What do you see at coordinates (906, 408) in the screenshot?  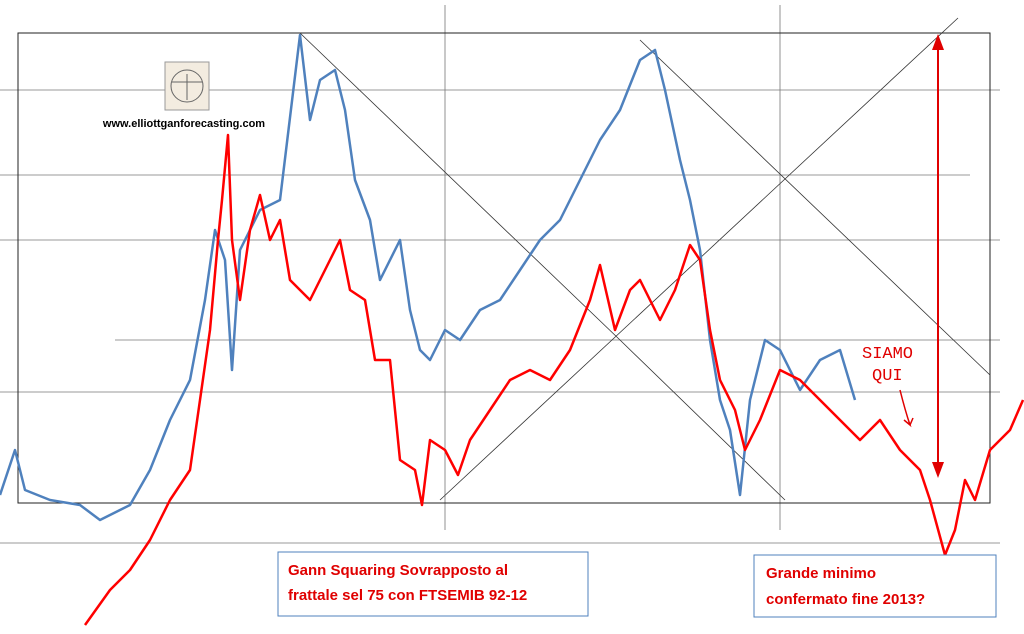 I see `pointer` at bounding box center [906, 408].